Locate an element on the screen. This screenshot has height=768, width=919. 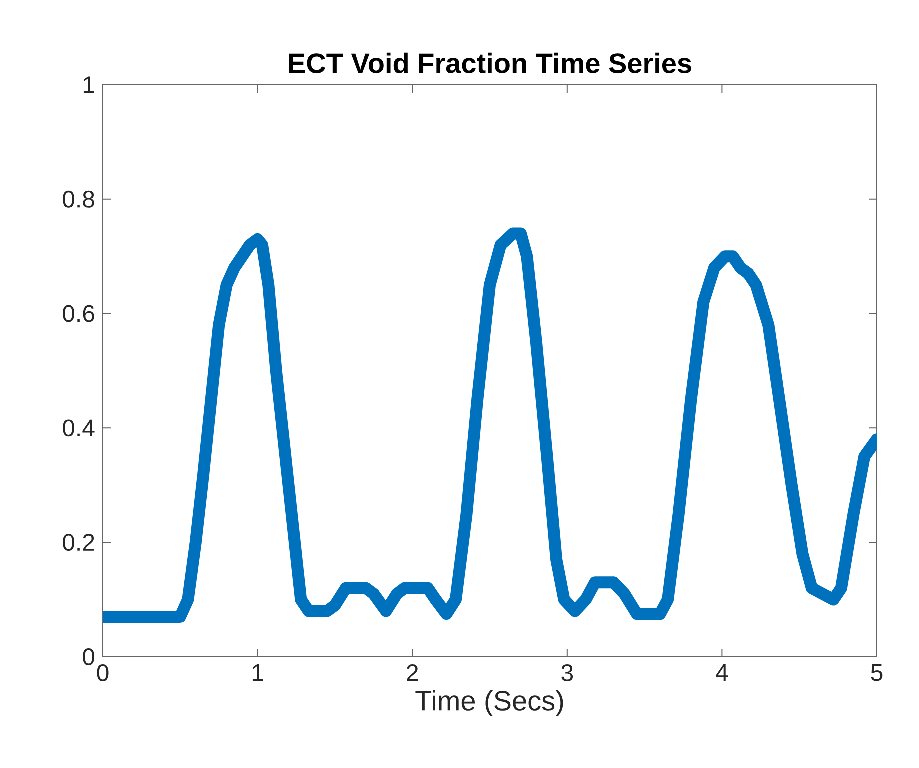
x-tick-label: 4 is located at coordinates (722, 673).